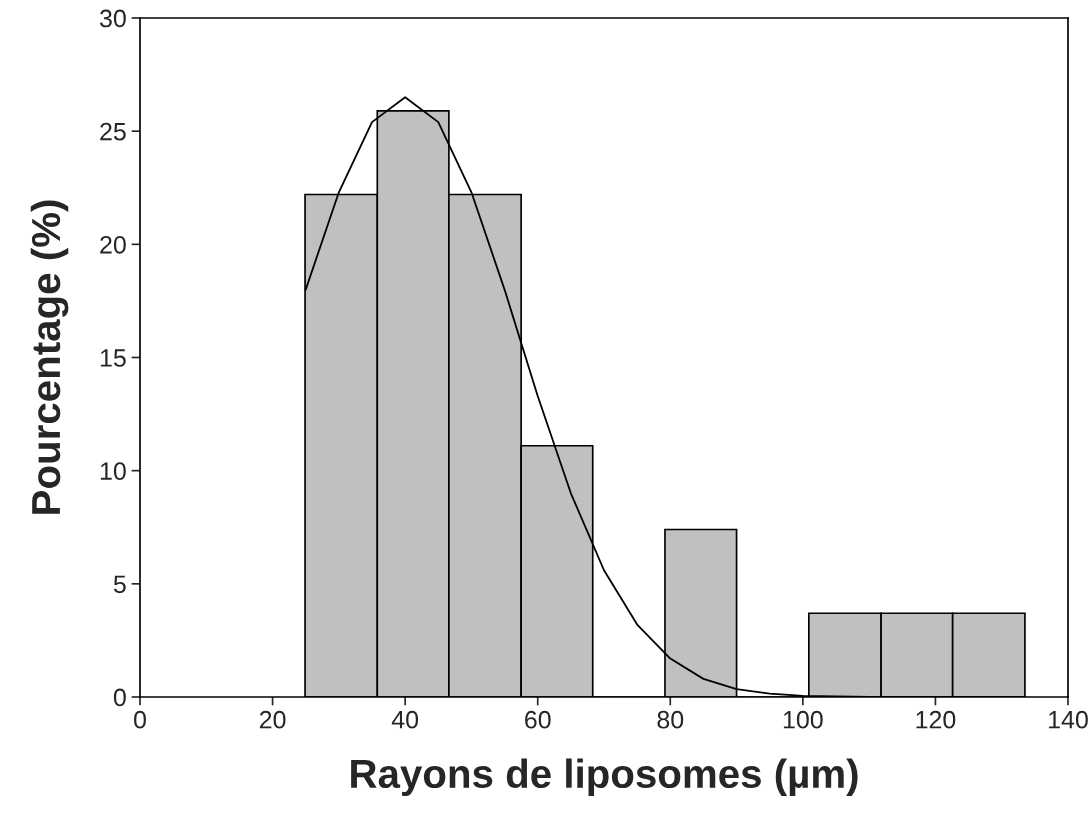  What do you see at coordinates (670, 719) in the screenshot?
I see `x-tick-label: 80` at bounding box center [670, 719].